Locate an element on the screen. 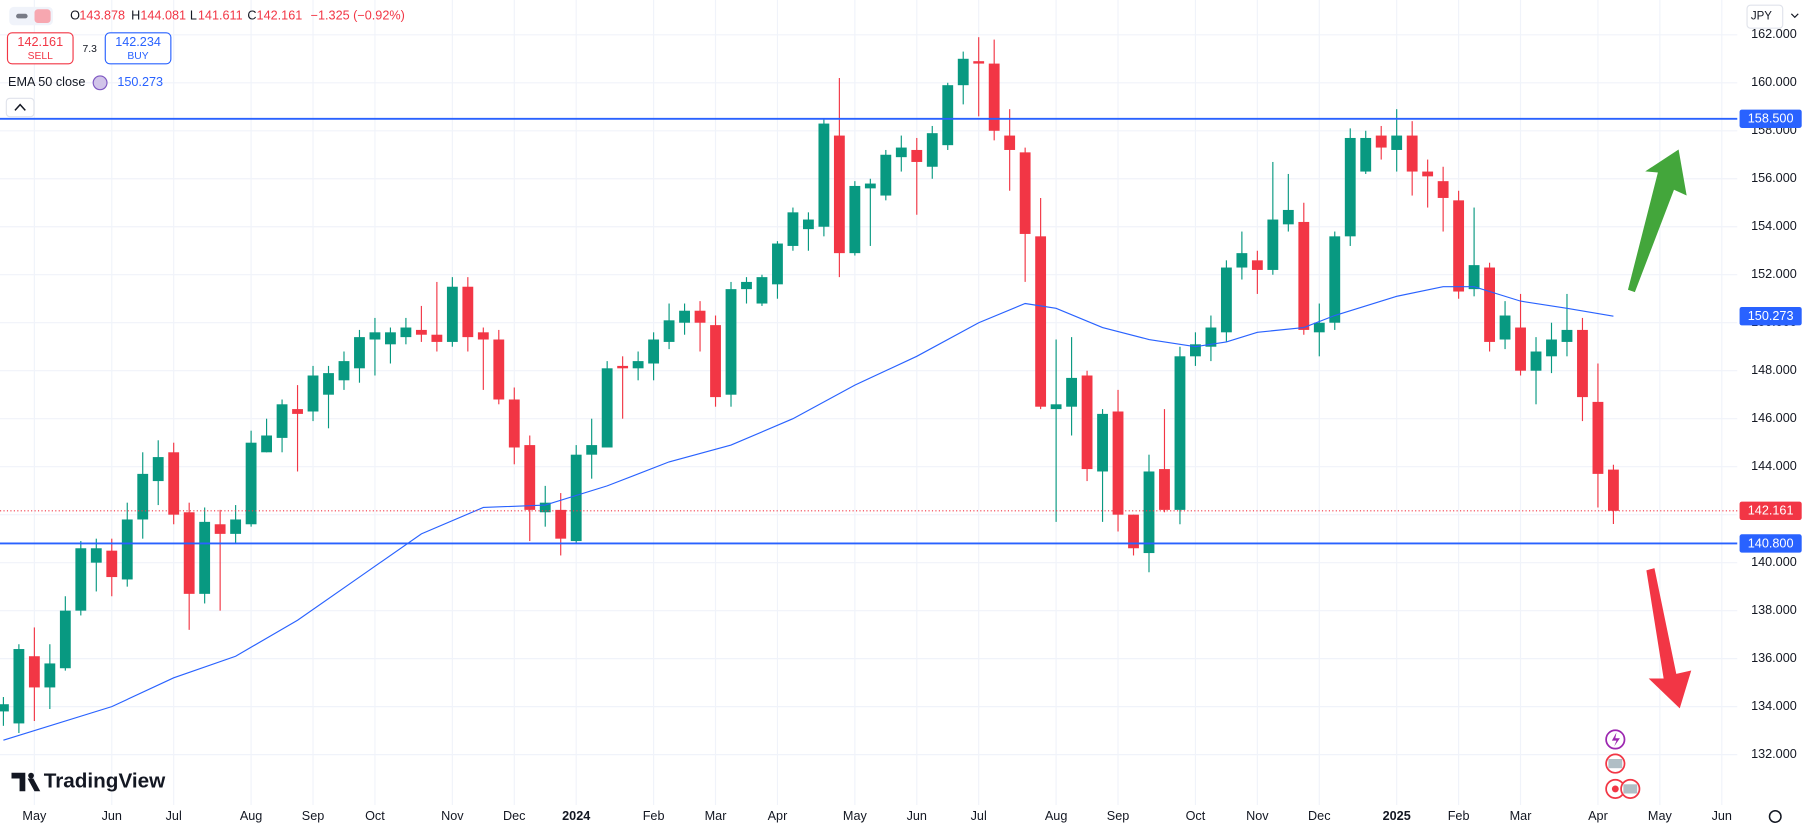 This screenshot has width=1804, height=828. x-tick-label: Nov is located at coordinates (452, 816).